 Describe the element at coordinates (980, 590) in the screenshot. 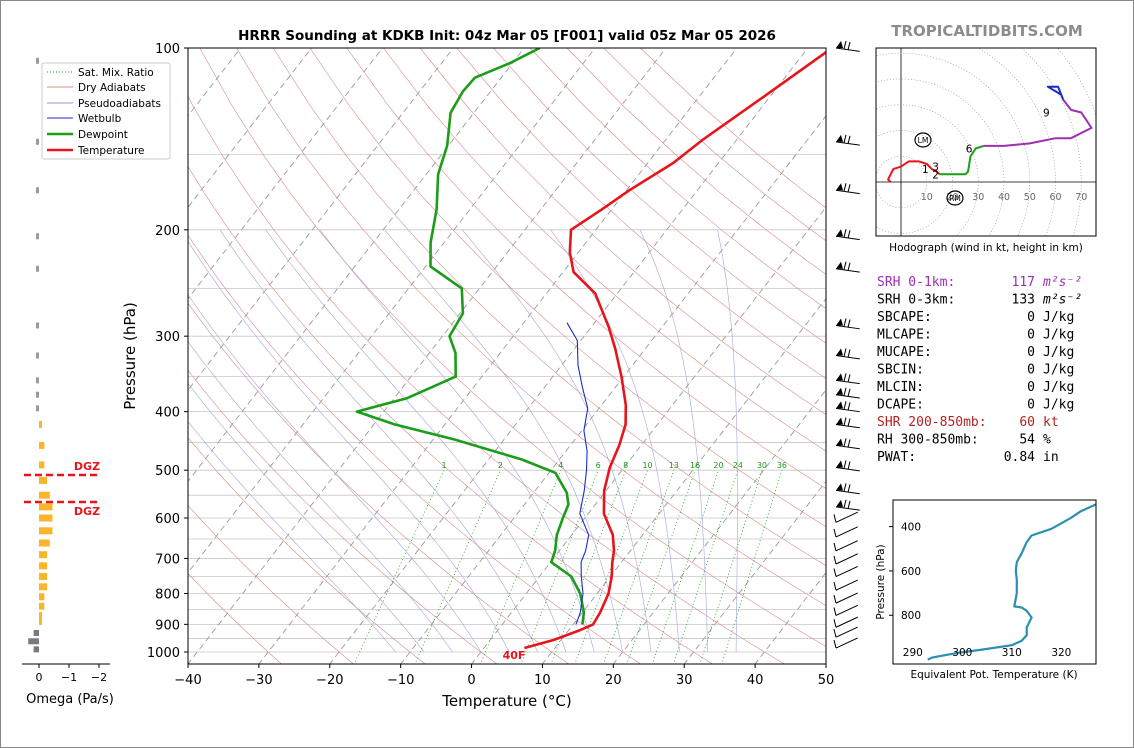

I see `theta-e-axes: 290 300 310 320 400 600 800` at that location.